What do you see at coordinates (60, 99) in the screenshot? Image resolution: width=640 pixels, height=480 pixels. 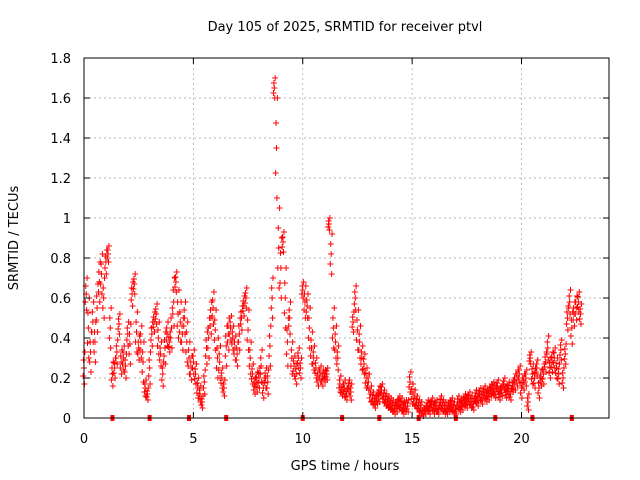 I see `y-tick-label: 1.6` at bounding box center [60, 99].